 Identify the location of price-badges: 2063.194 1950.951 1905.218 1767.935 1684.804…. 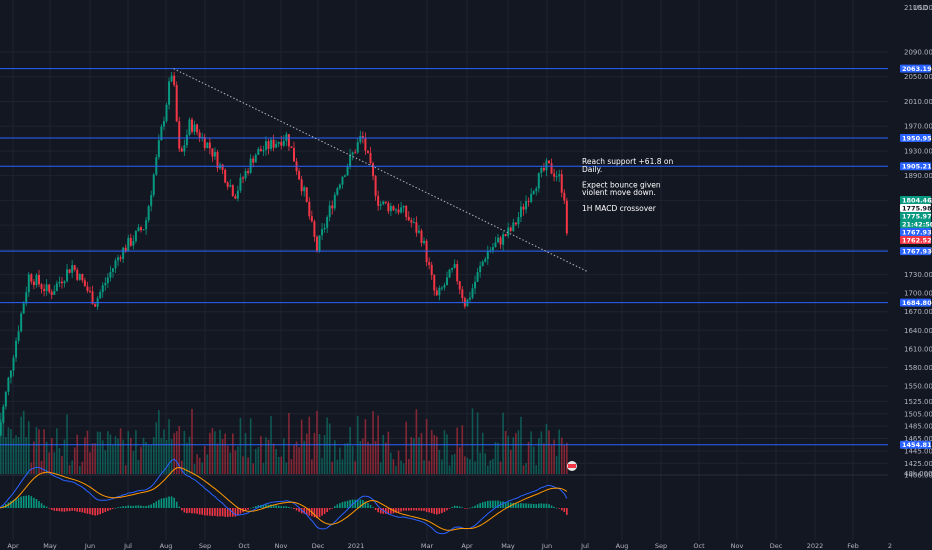
(916, 256).